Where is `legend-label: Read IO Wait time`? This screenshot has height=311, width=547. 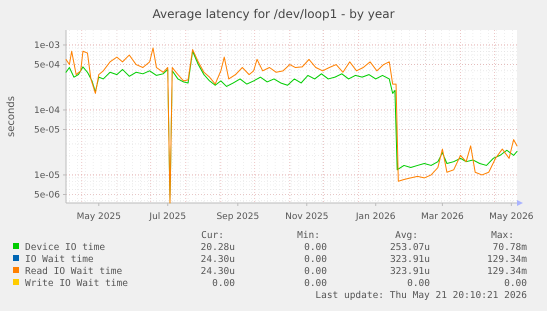 legend-label: Read IO Wait time is located at coordinates (74, 271).